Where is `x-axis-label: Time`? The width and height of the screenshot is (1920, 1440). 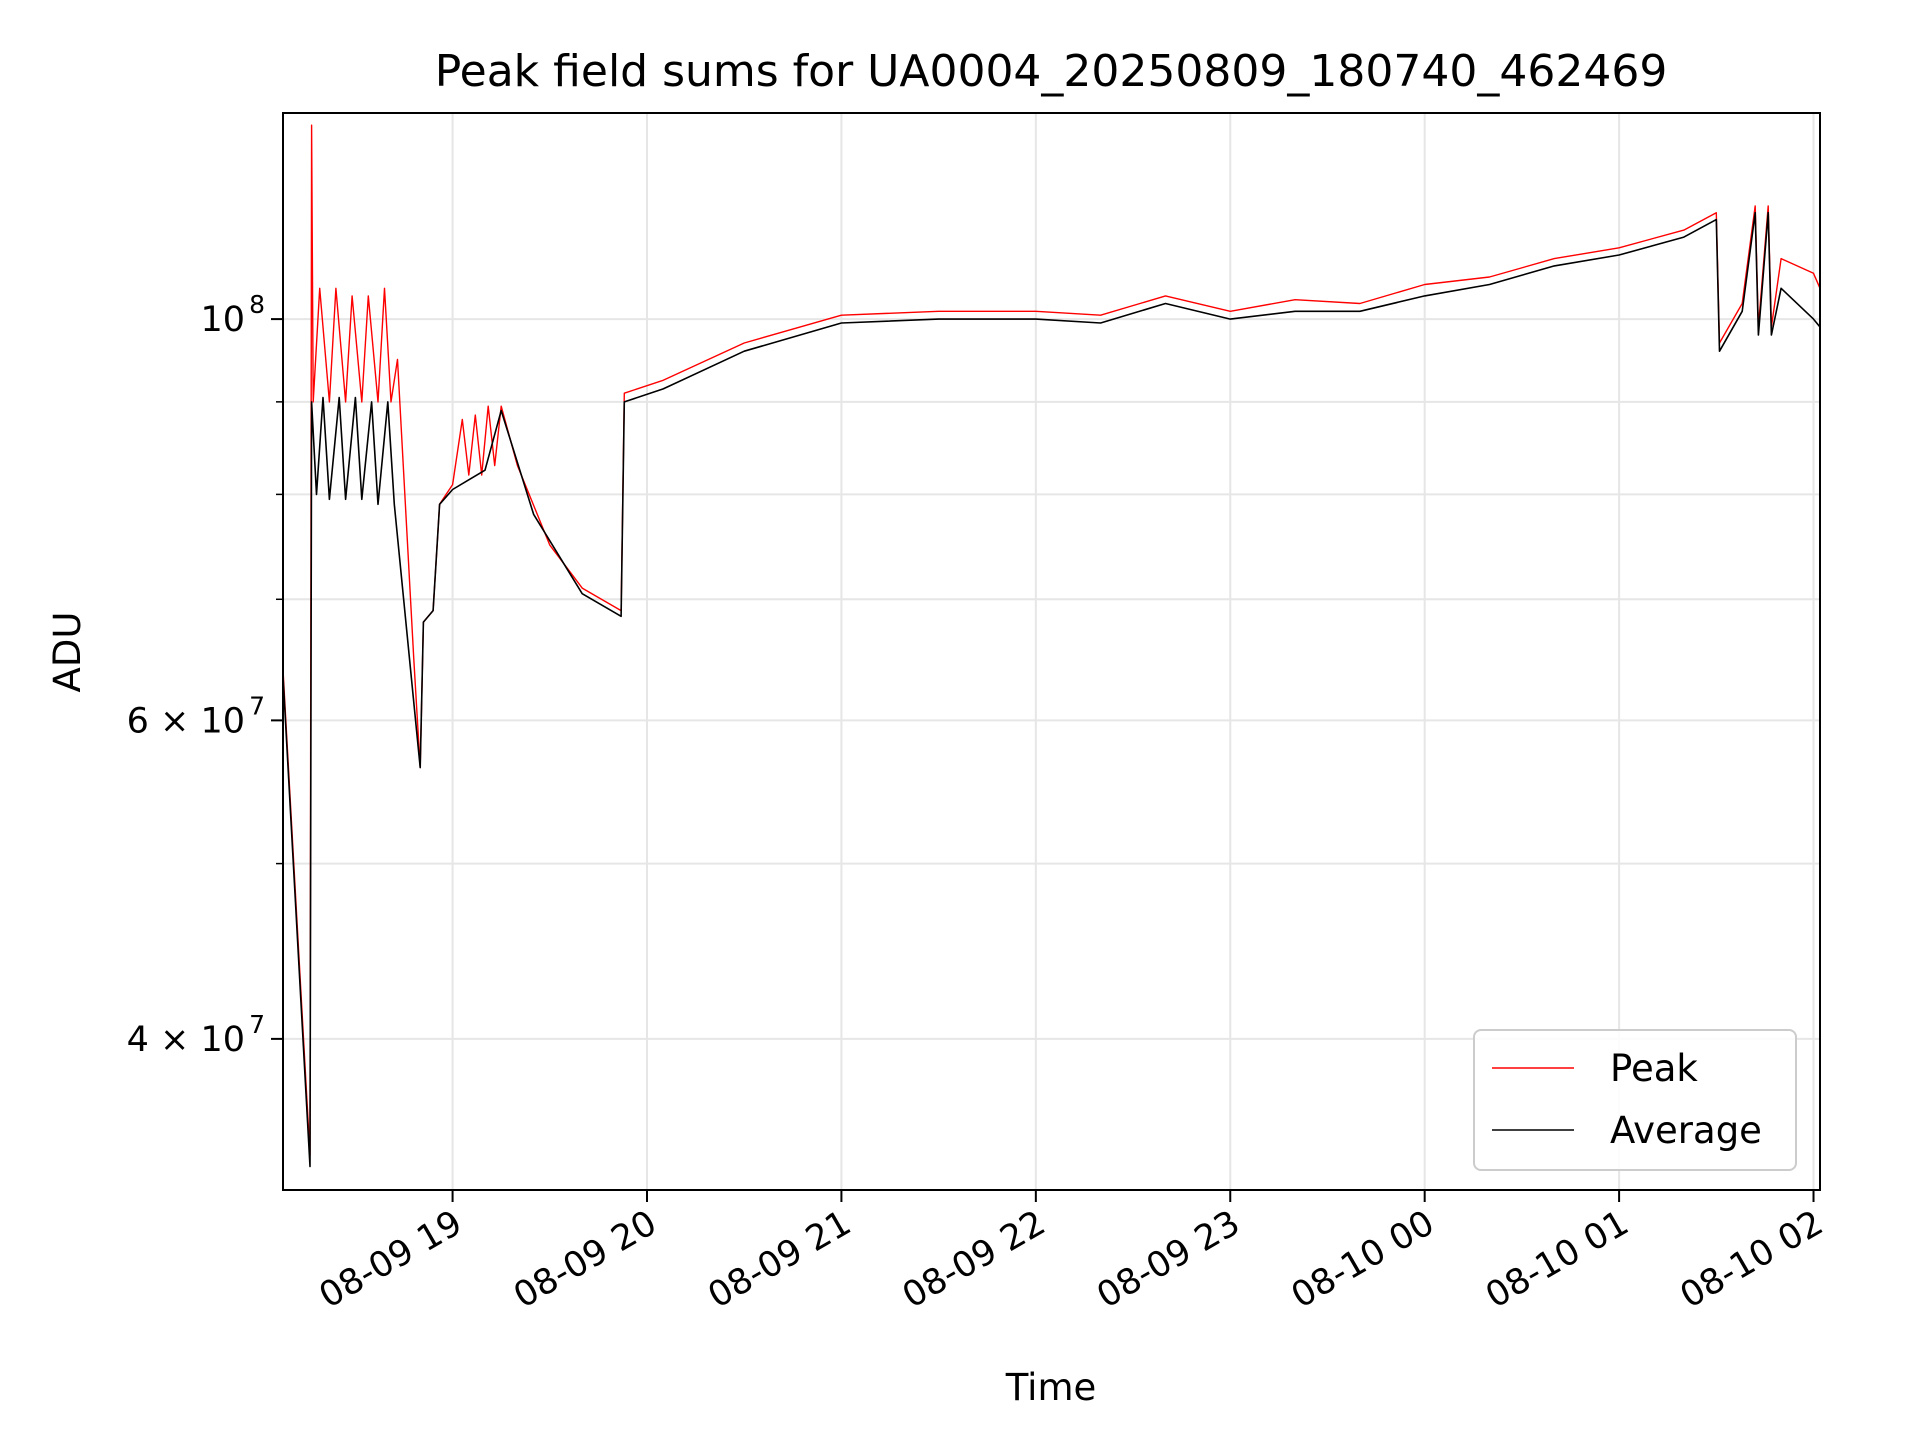 x-axis-label: Time is located at coordinates (1051, 1387).